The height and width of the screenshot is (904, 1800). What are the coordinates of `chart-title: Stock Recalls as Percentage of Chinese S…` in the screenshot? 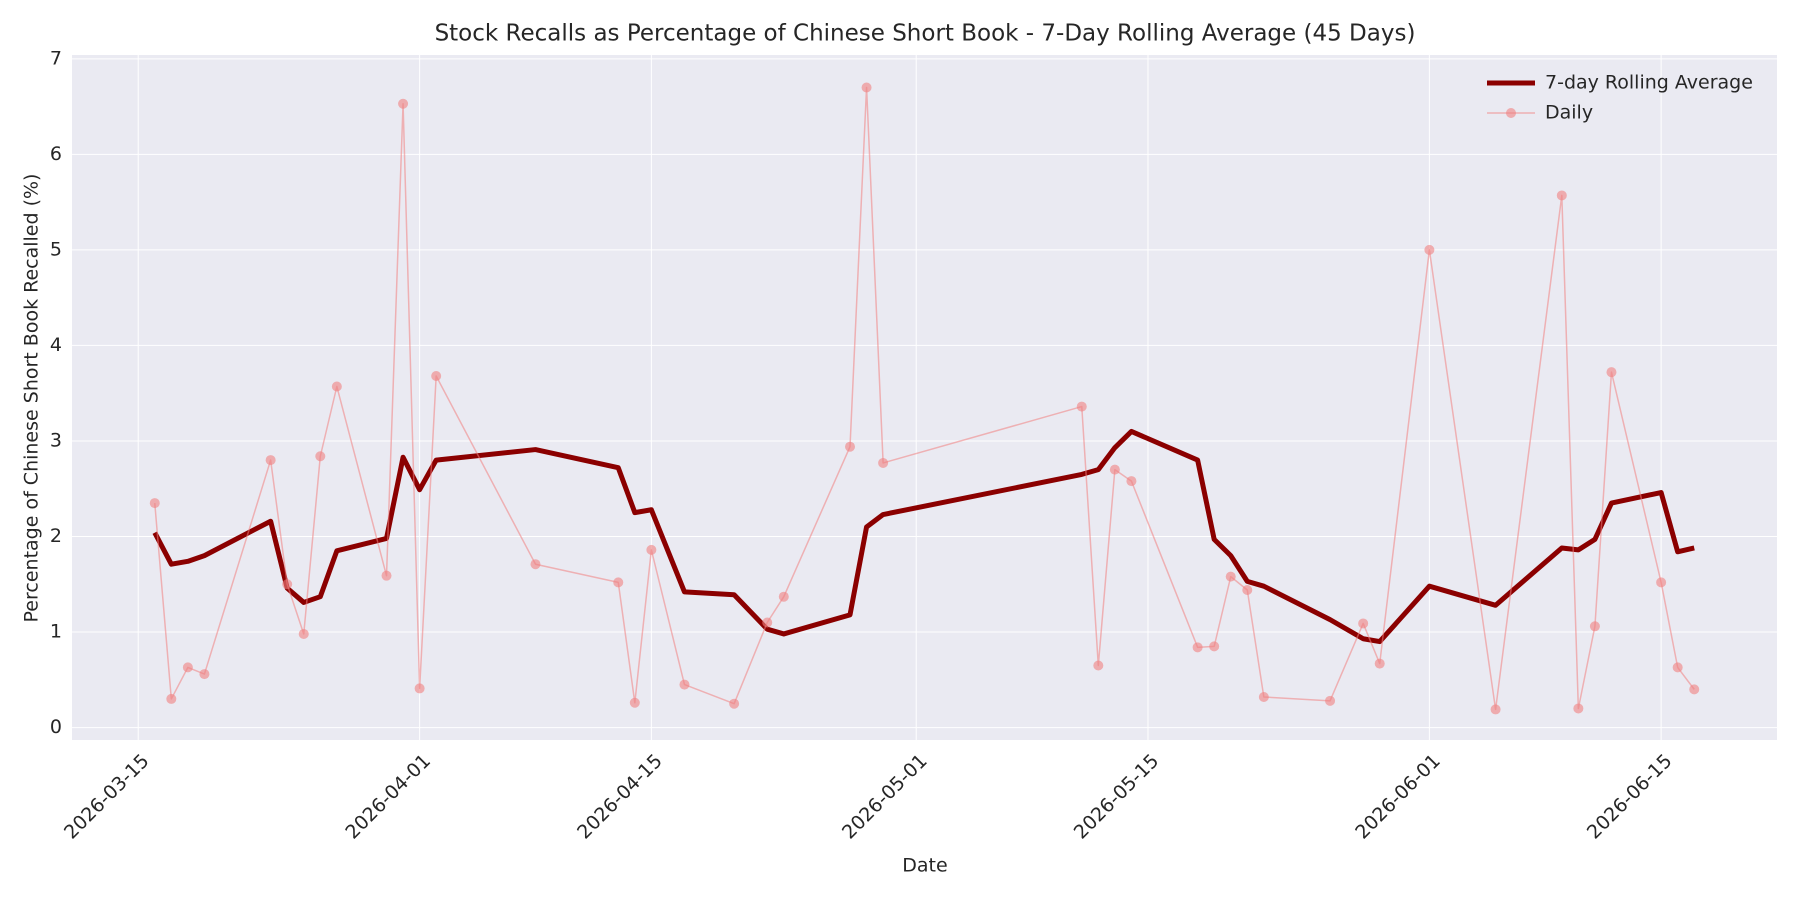 It's located at (925, 34).